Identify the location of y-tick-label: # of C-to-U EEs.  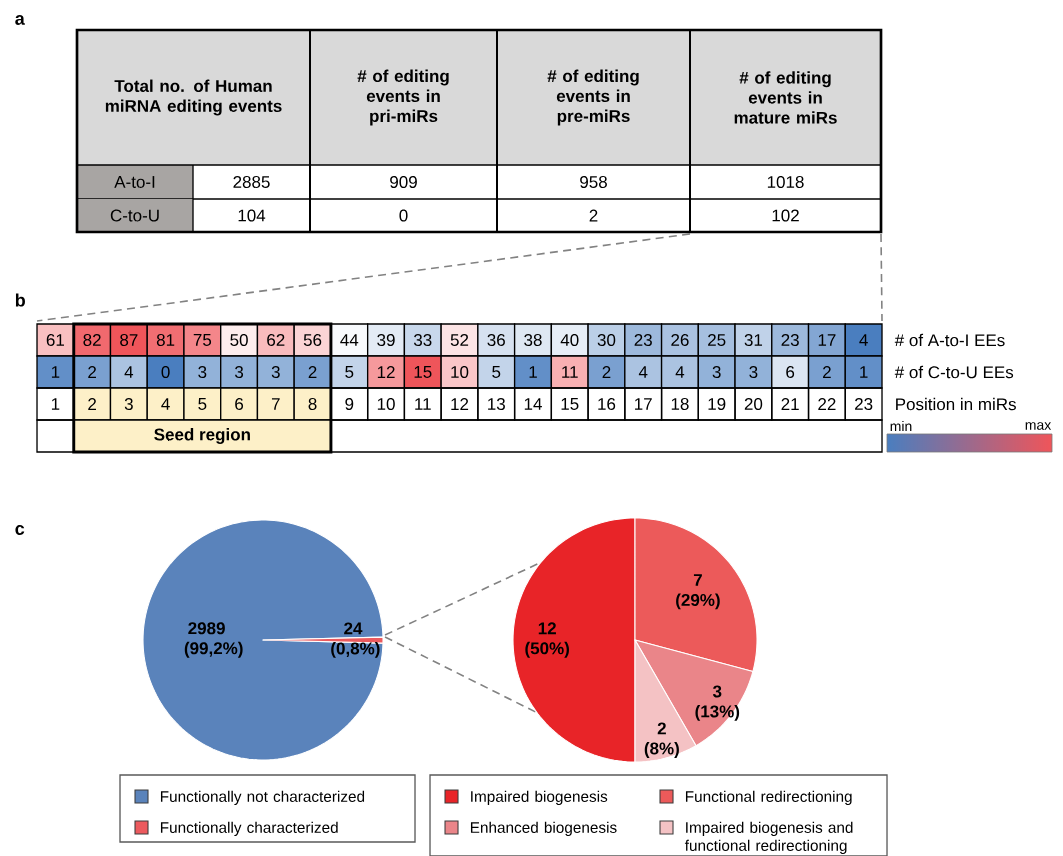
(954, 372).